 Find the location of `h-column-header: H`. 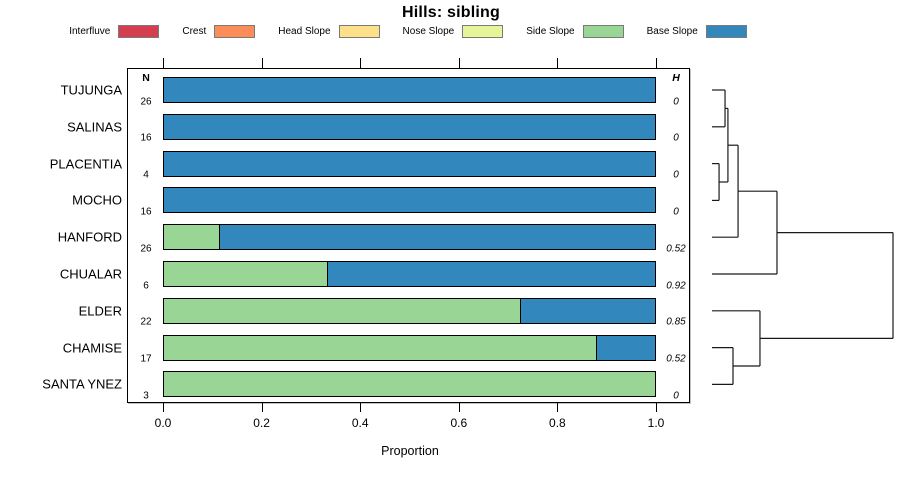

h-column-header: H is located at coordinates (676, 78).